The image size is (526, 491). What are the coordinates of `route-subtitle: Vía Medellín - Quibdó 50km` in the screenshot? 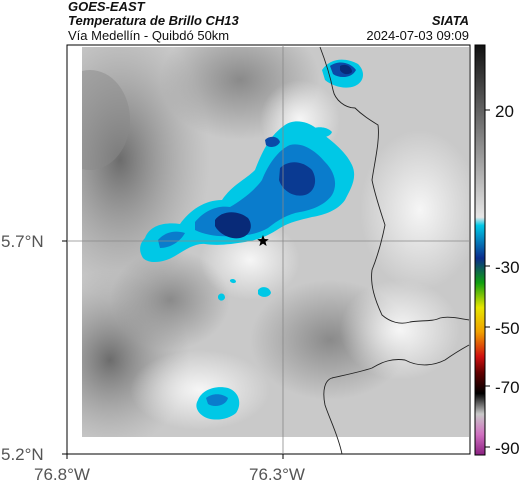 It's located at (149, 35).